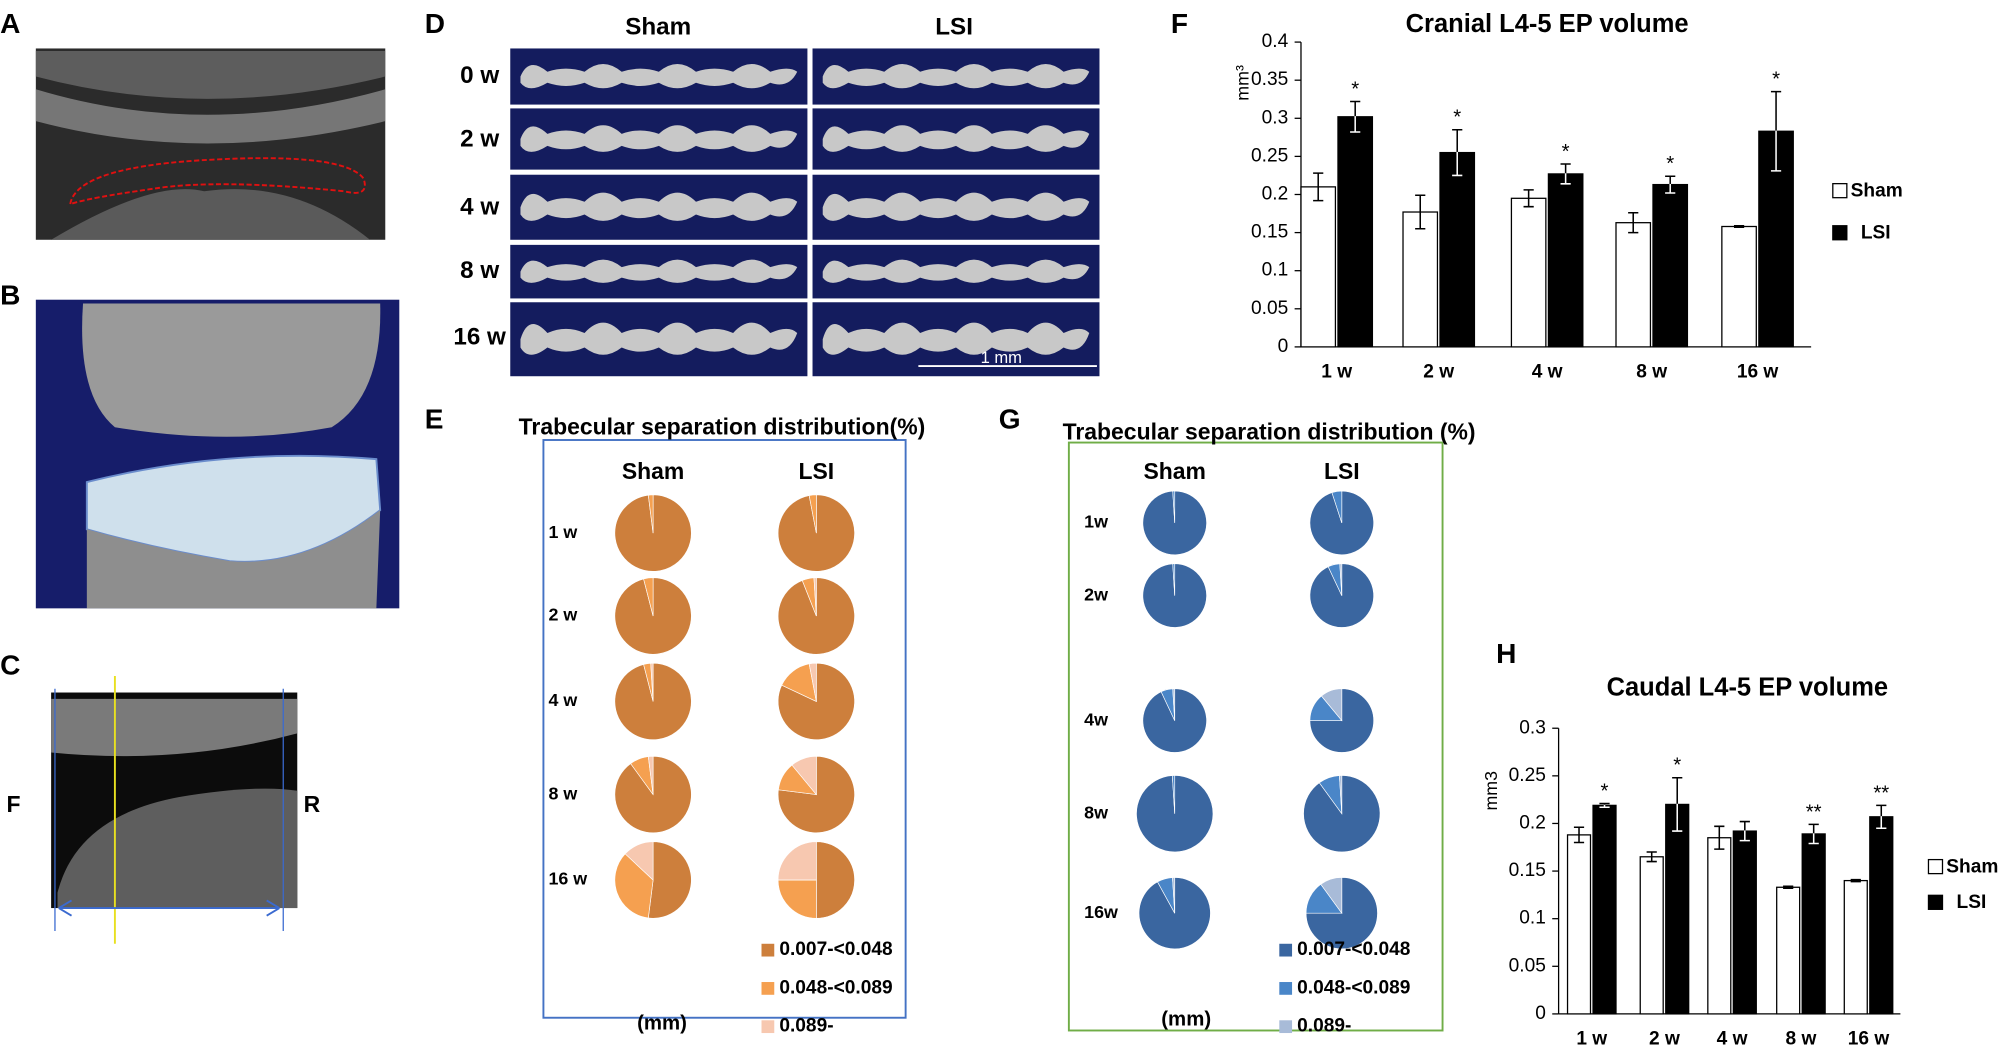 The width and height of the screenshot is (2000, 1056). Describe the element at coordinates (479, 336) in the screenshot. I see `row-label: 16 w` at that location.